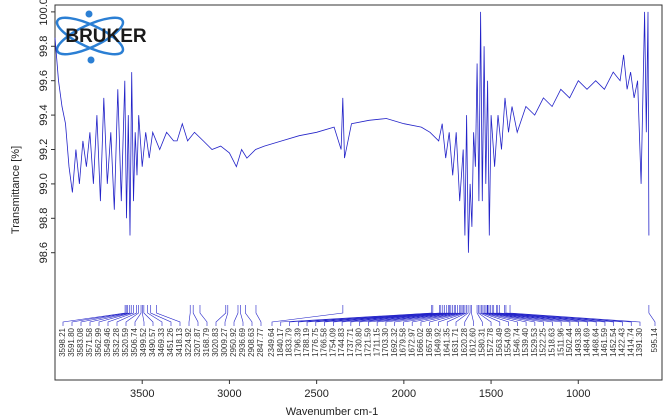 The width and height of the screenshot is (668, 420). Describe the element at coordinates (44, 218) in the screenshot. I see `y-tick-label: 98.8` at that location.